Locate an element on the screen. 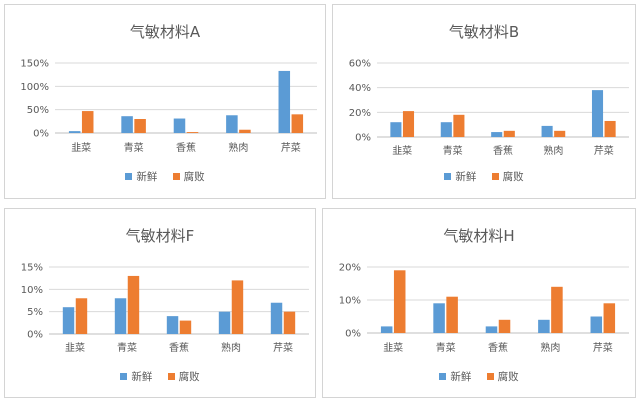 This screenshot has height=401, width=640. y-tick-label: 100% is located at coordinates (34, 87).